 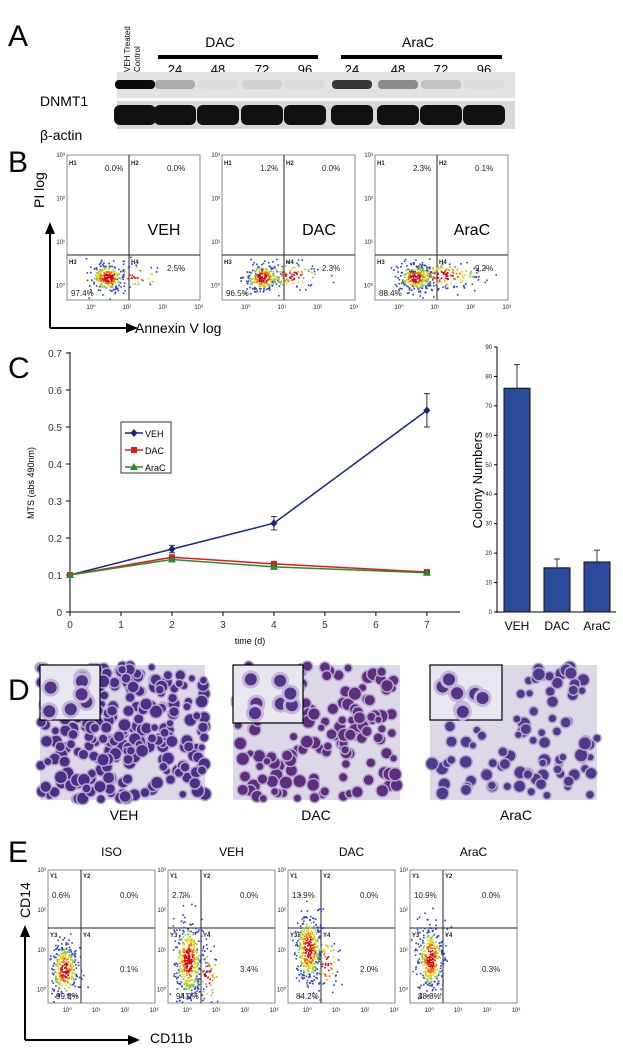 I want to click on x-tick-label: 10², so click(x=317, y=308).